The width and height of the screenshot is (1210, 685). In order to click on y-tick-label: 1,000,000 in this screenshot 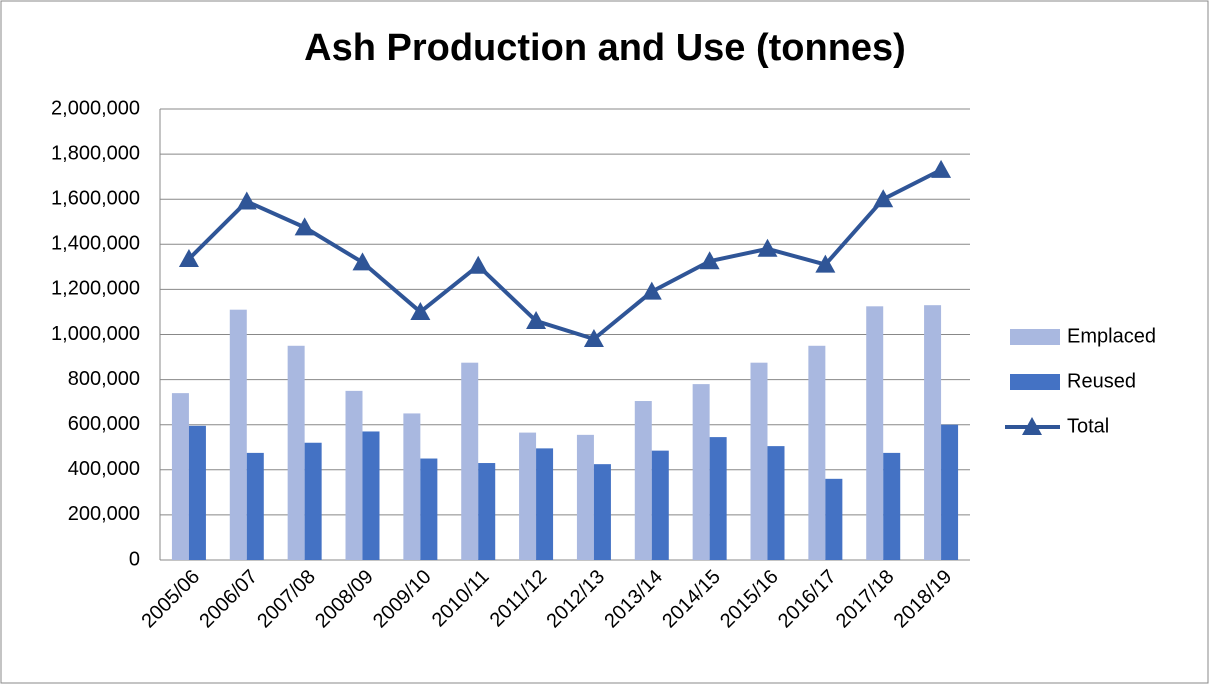, I will do `click(95, 334)`.